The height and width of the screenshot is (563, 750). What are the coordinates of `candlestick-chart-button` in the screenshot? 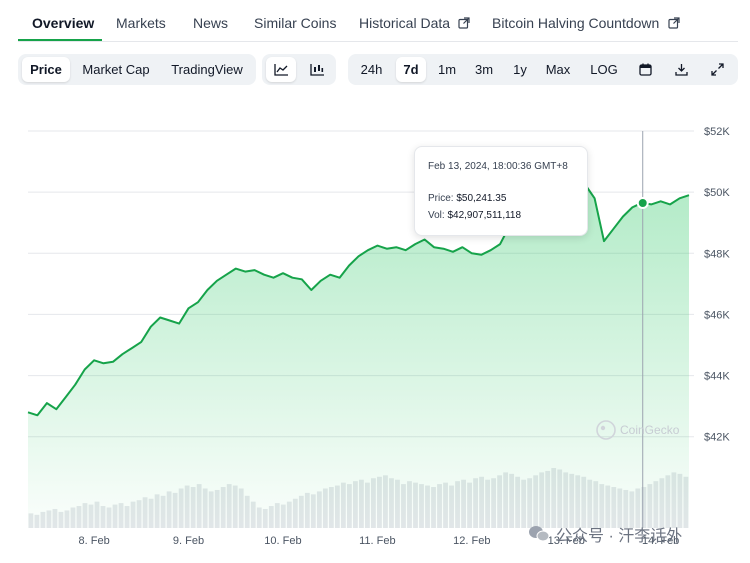 It's located at (317, 69).